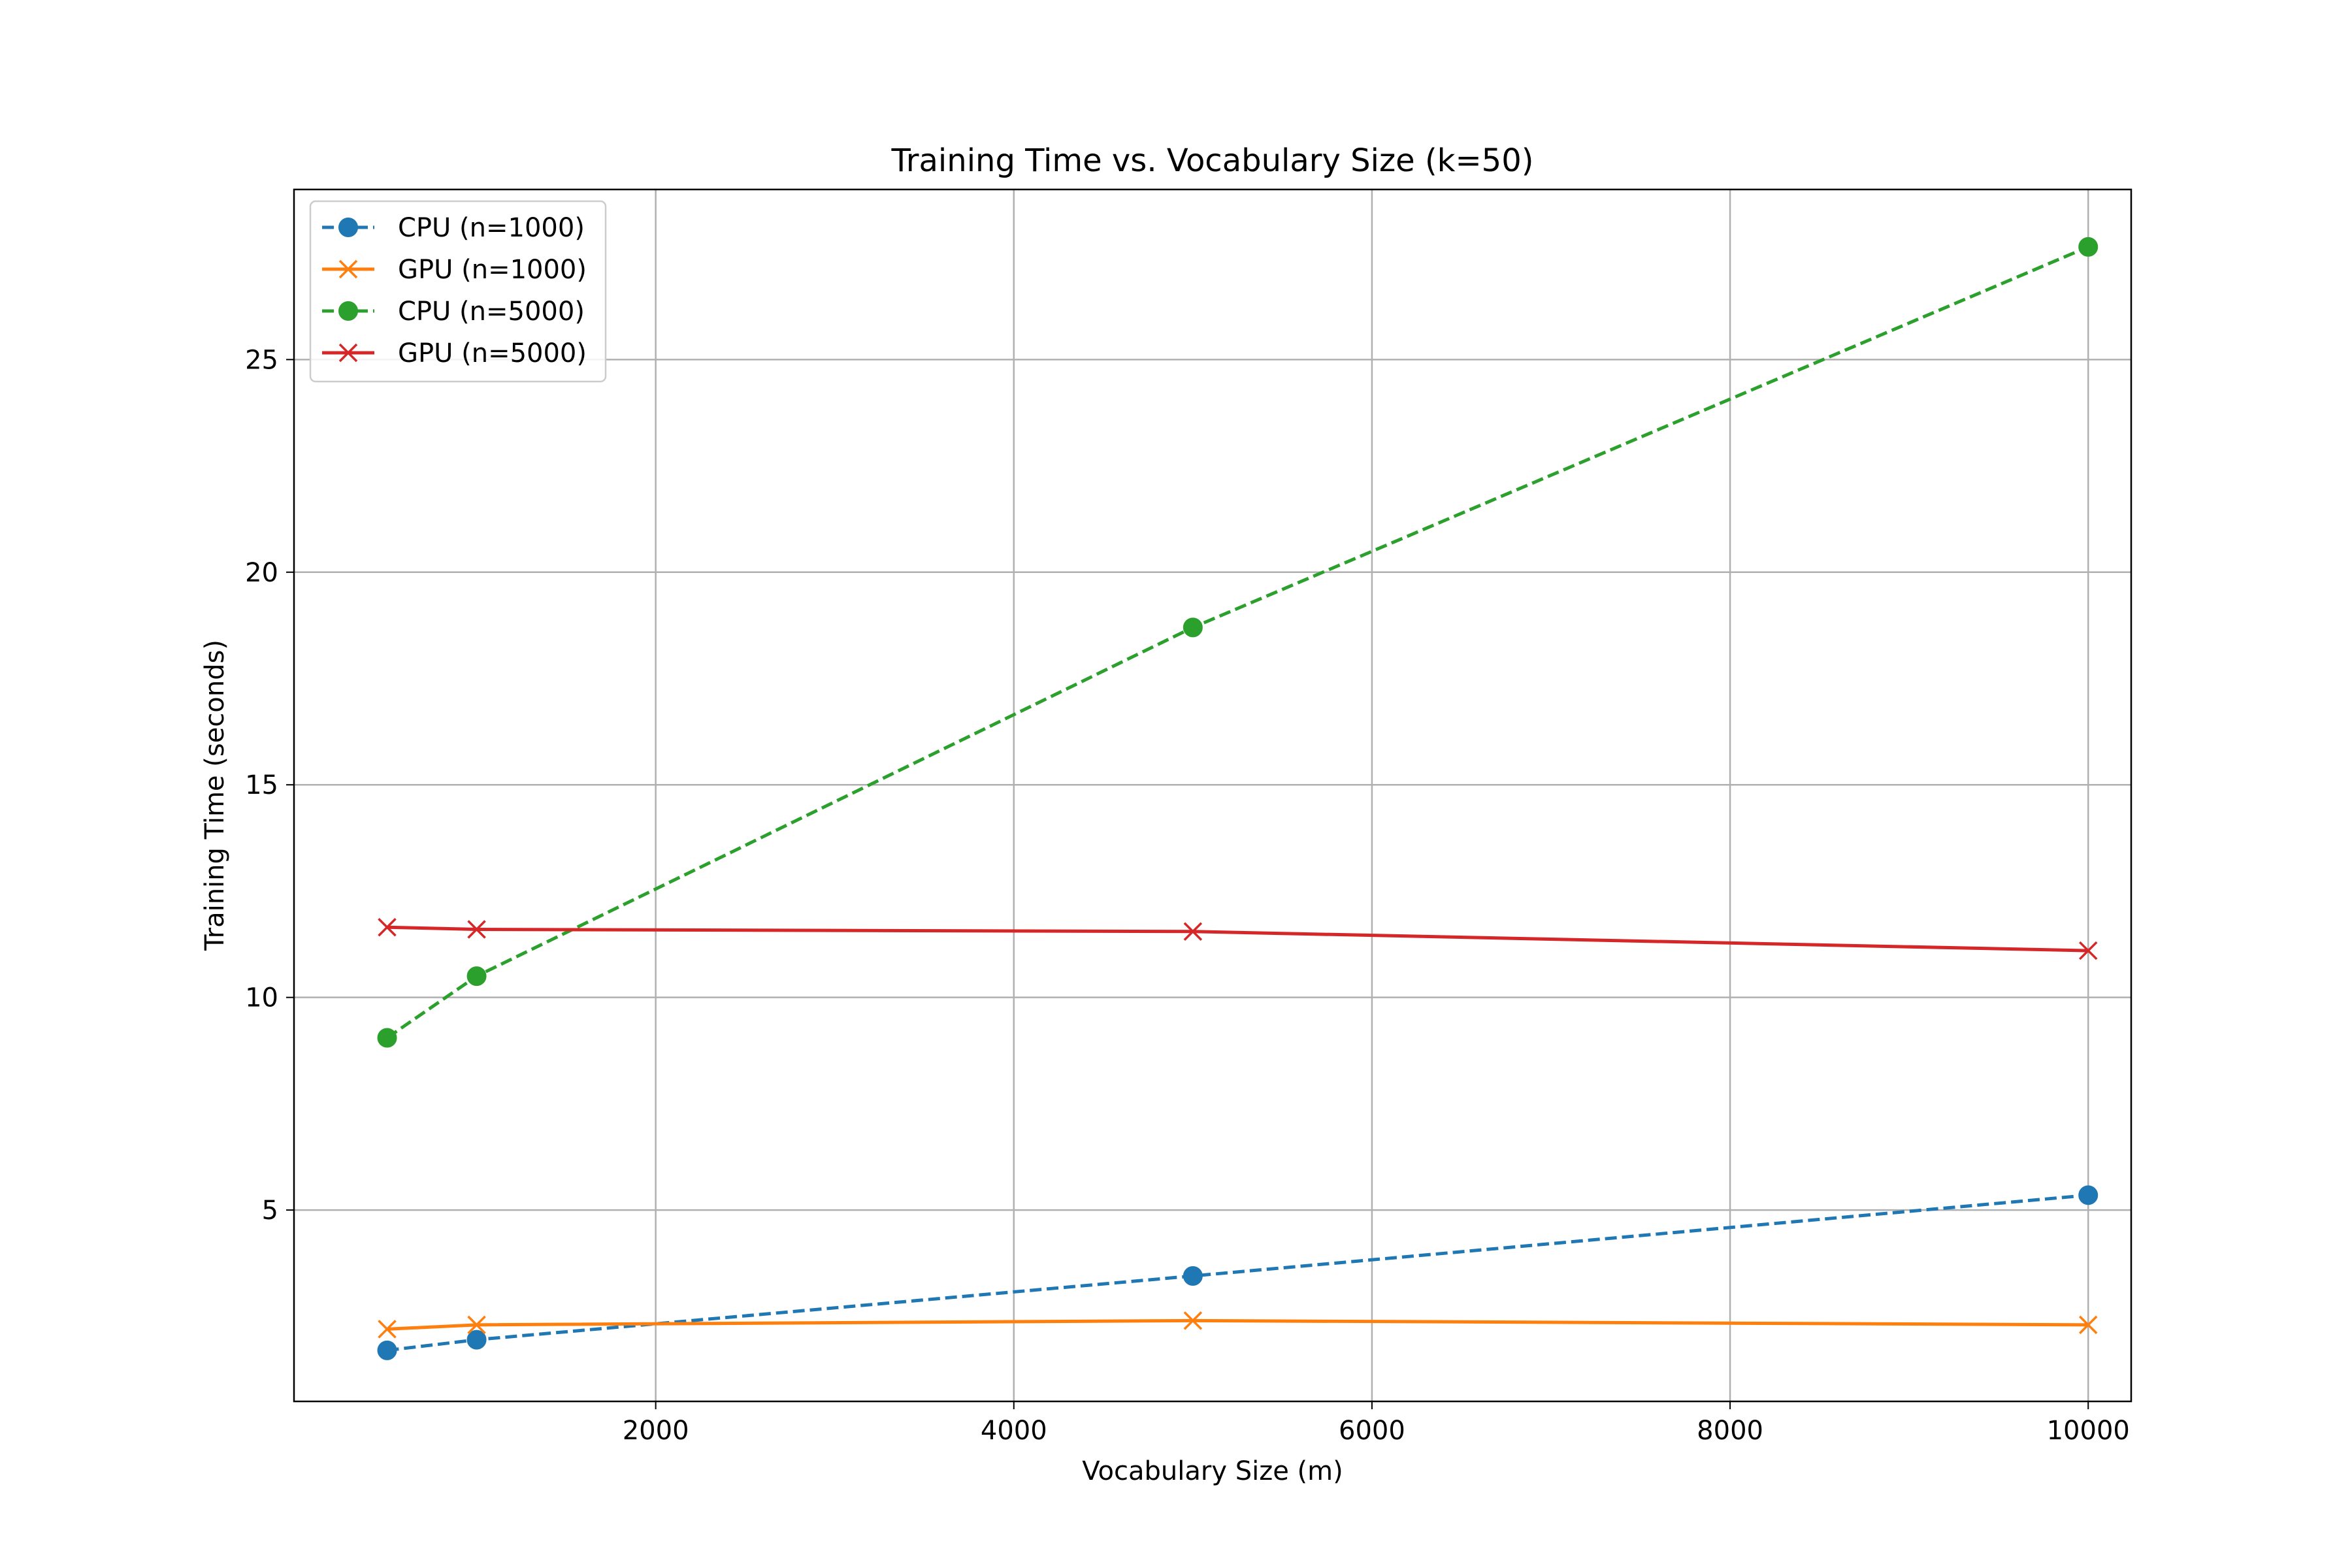  I want to click on legend-item: CPU (n=5000), so click(453, 312).